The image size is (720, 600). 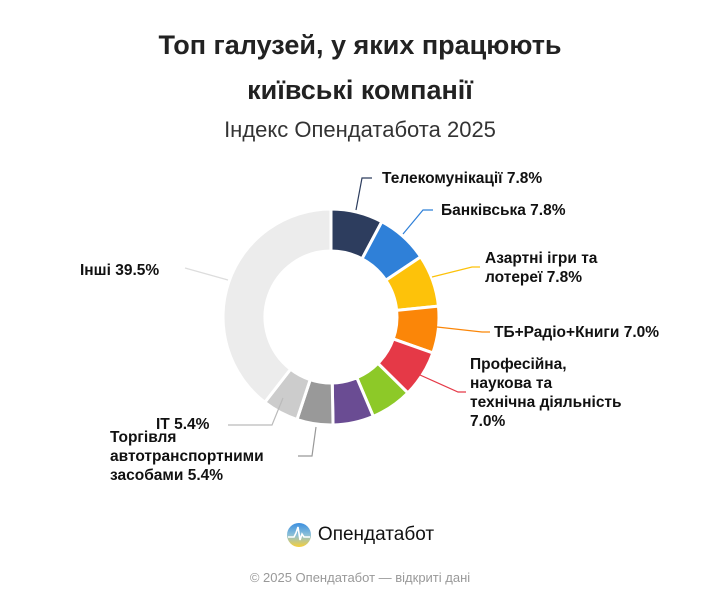 What do you see at coordinates (167, 475) in the screenshot?
I see `slice-label-line: засобами 5.4%` at bounding box center [167, 475].